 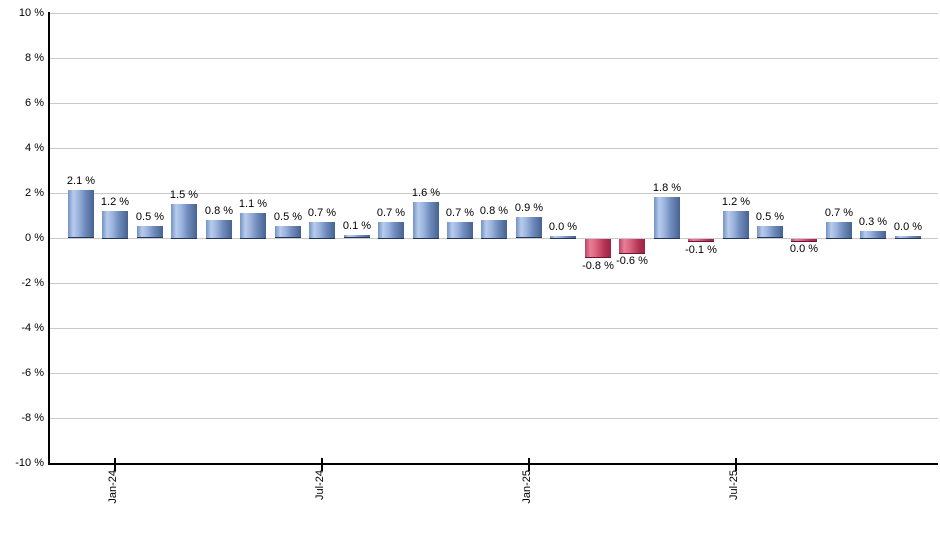 I want to click on x-axis-tick-label: Jan-25, so click(x=527, y=487).